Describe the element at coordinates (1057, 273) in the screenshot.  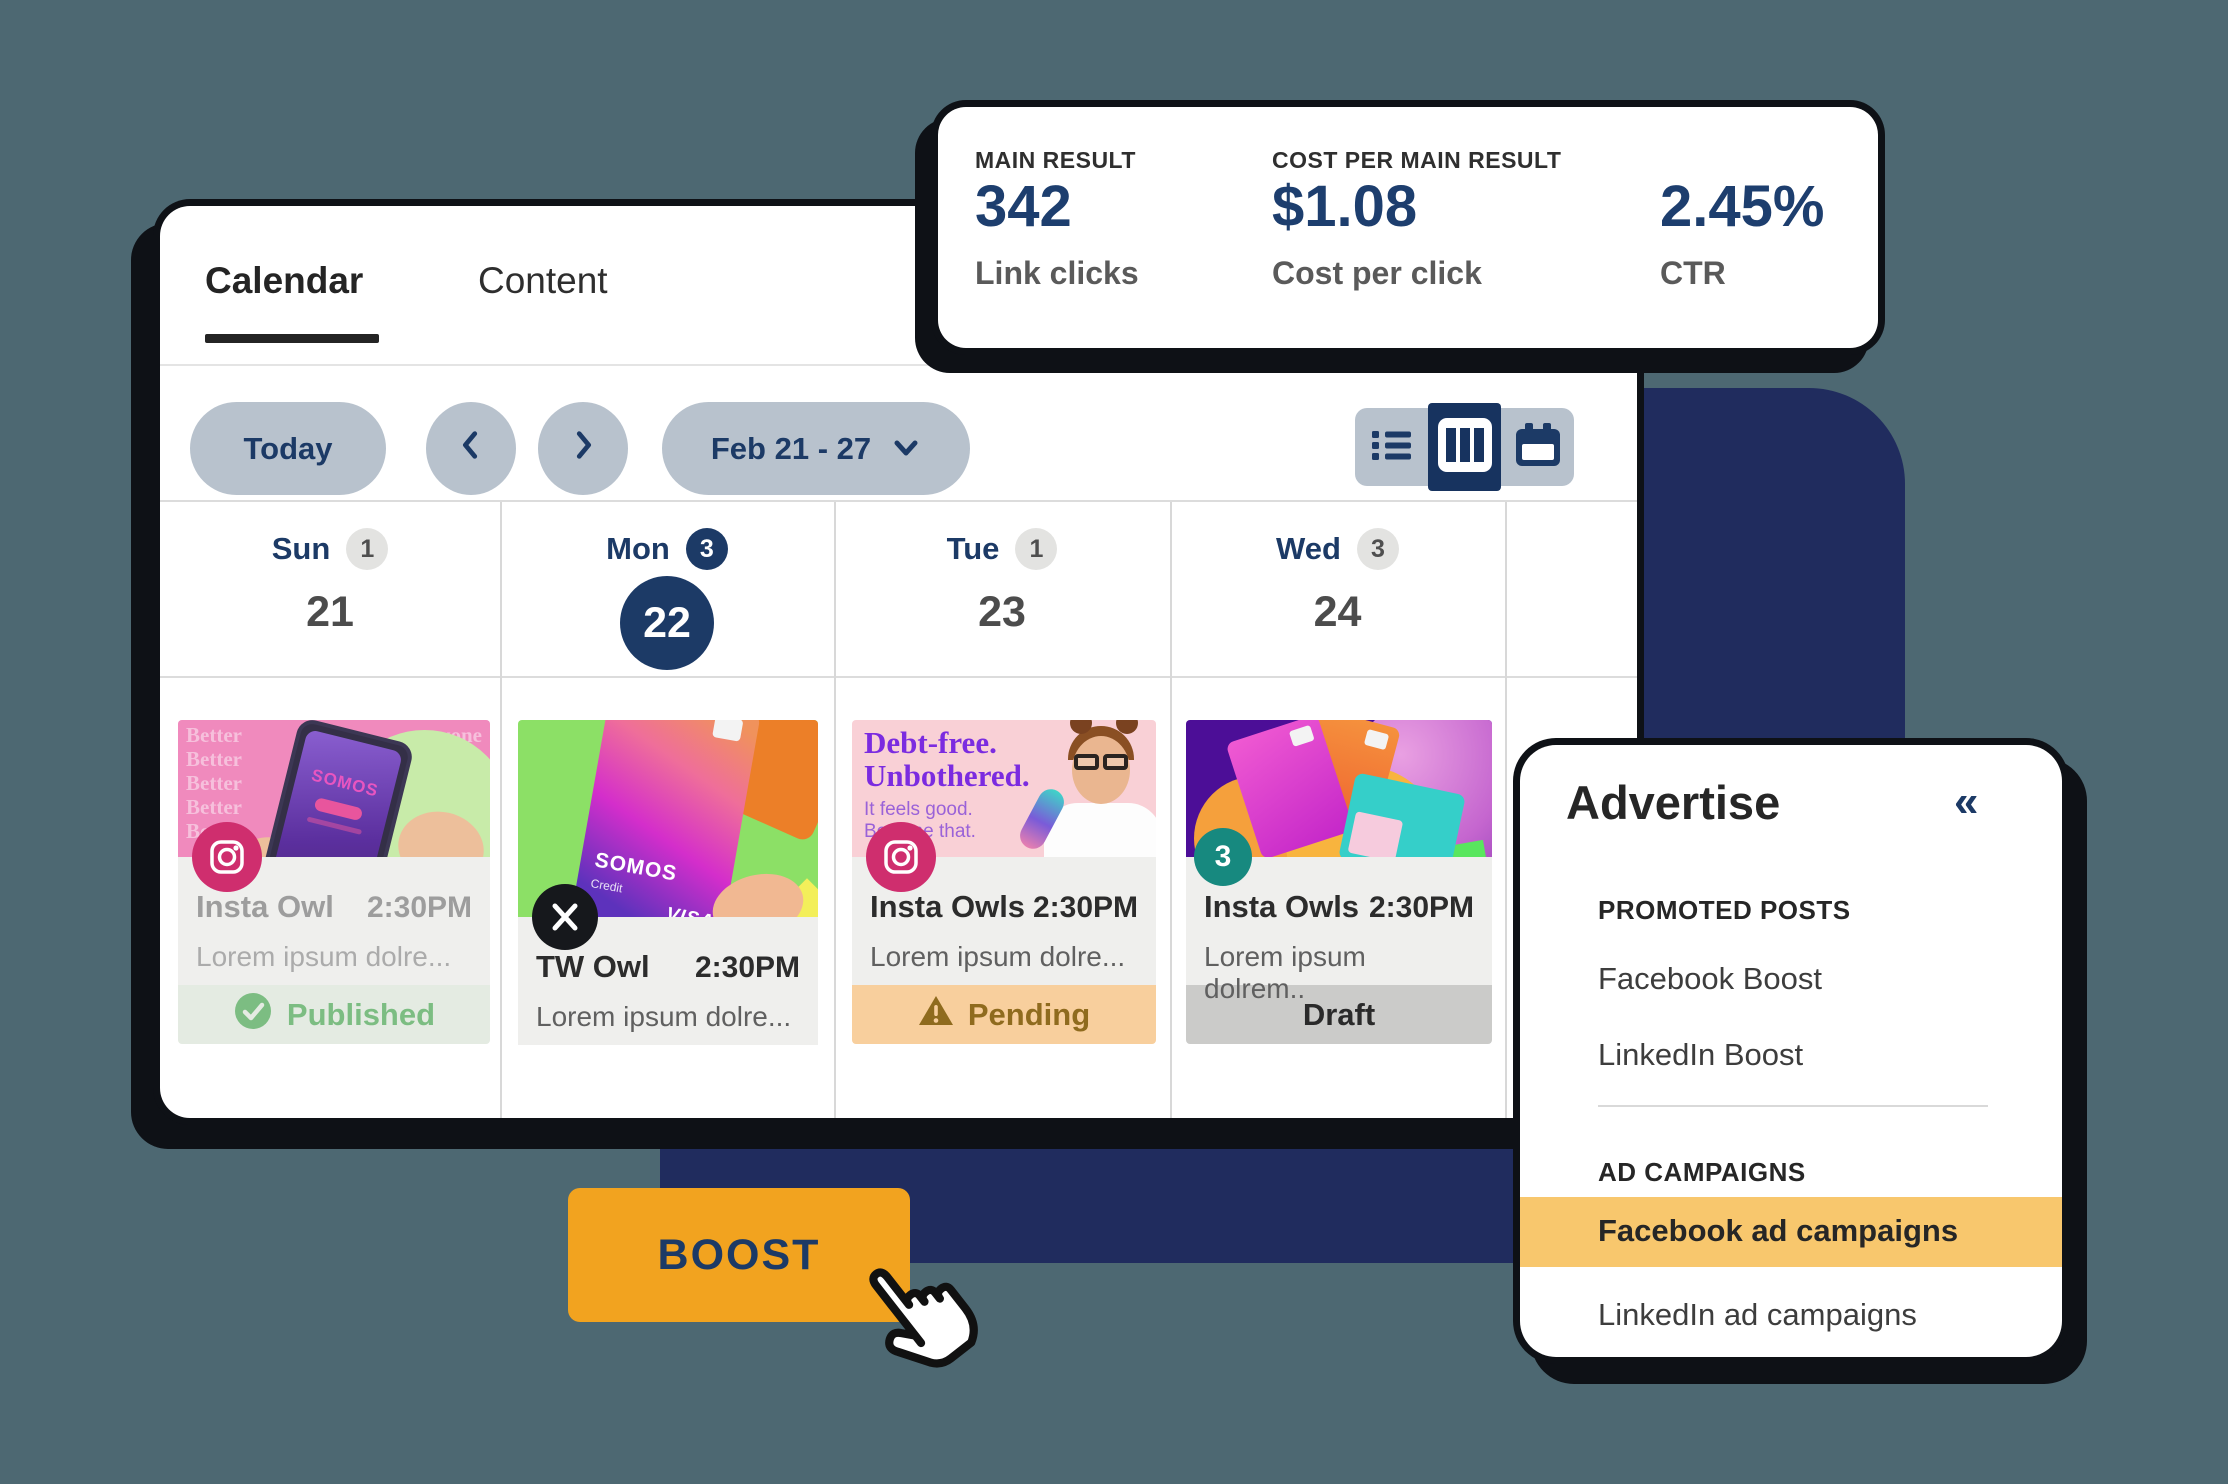
I see `metric-sublabel: Link clicks` at that location.